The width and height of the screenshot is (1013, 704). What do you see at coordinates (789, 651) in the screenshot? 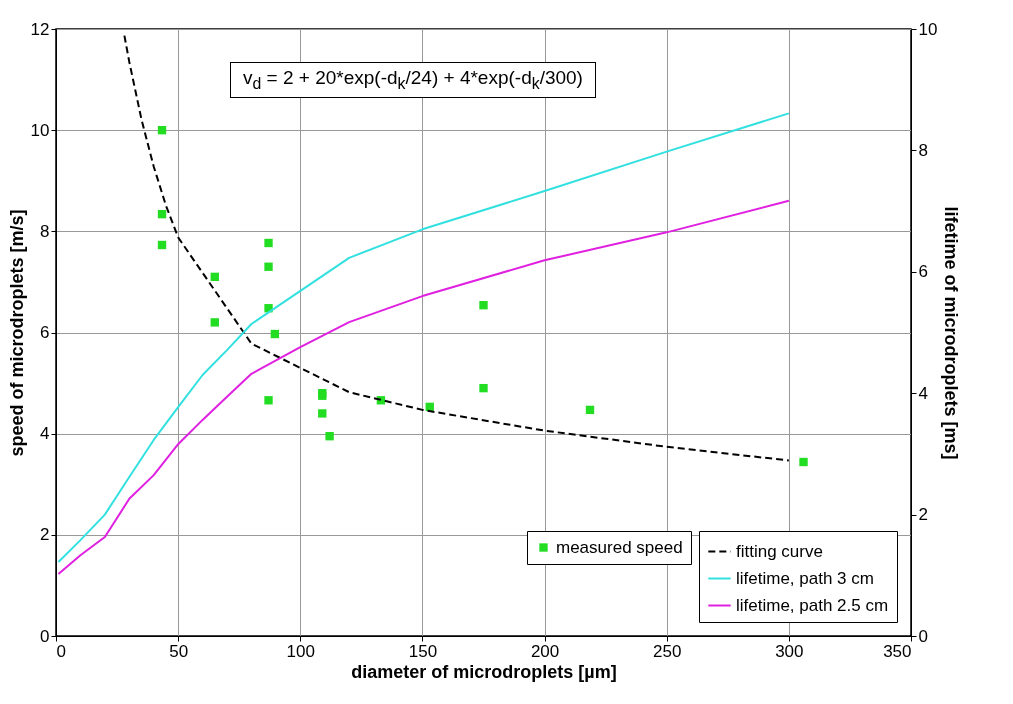
I see `x-tick-label: 300` at bounding box center [789, 651].